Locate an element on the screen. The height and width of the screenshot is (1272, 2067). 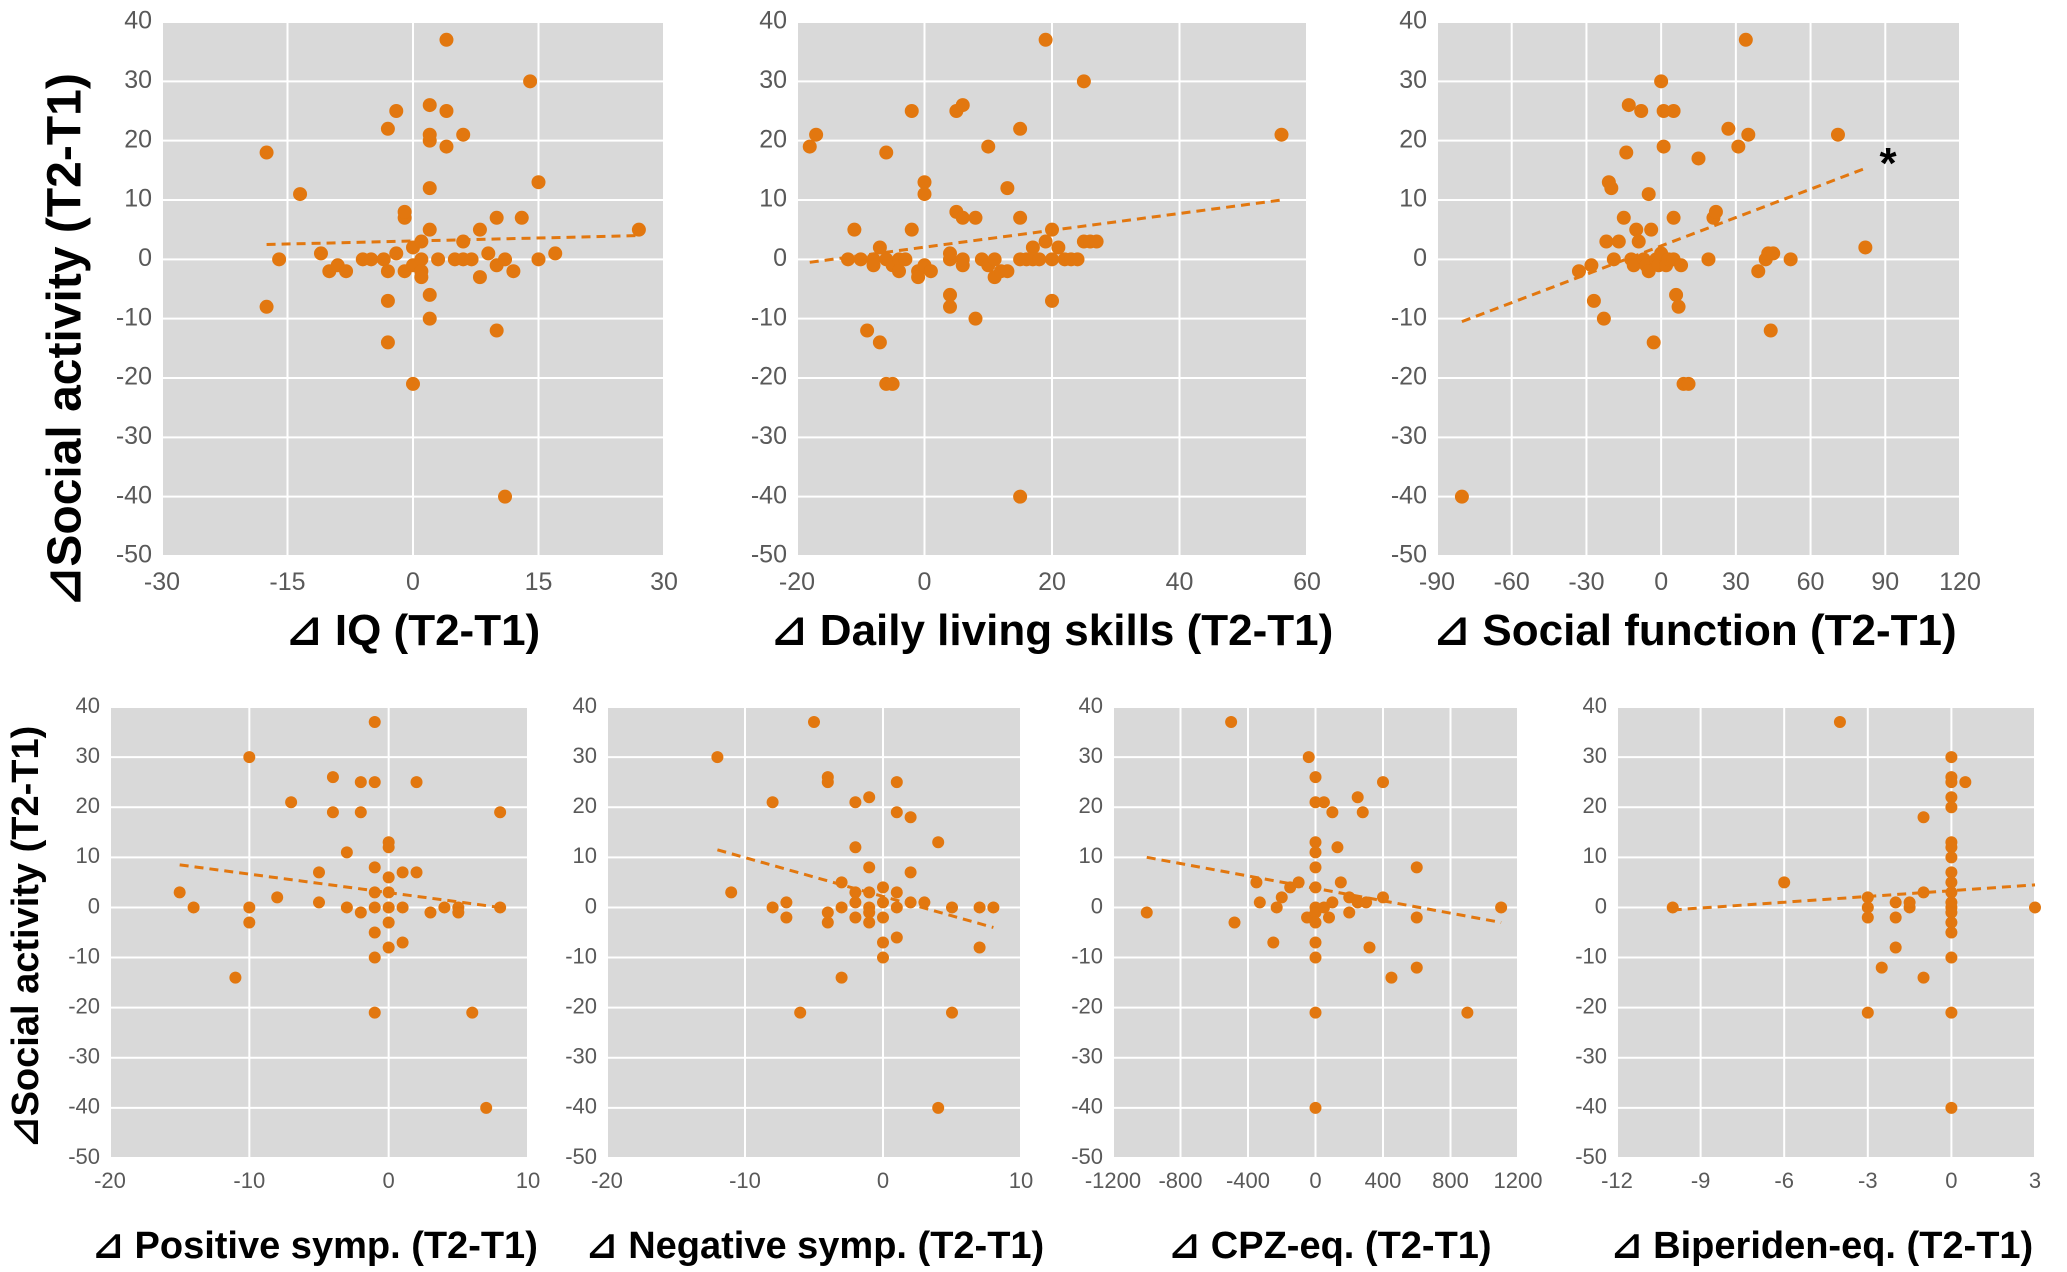
x-tick-label: -9 is located at coordinates (1701, 1180).